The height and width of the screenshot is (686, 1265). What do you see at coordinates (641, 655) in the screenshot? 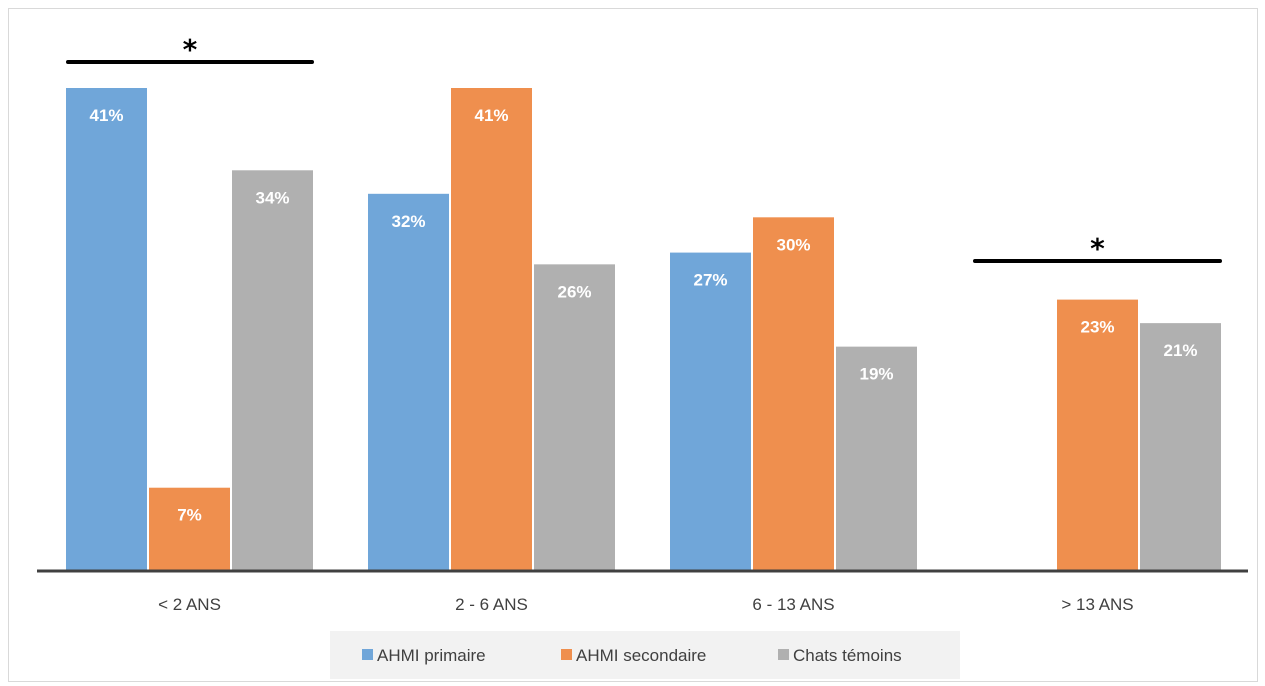
I see `legend-label-ahmi-secondaire: AHMI secondaire` at bounding box center [641, 655].